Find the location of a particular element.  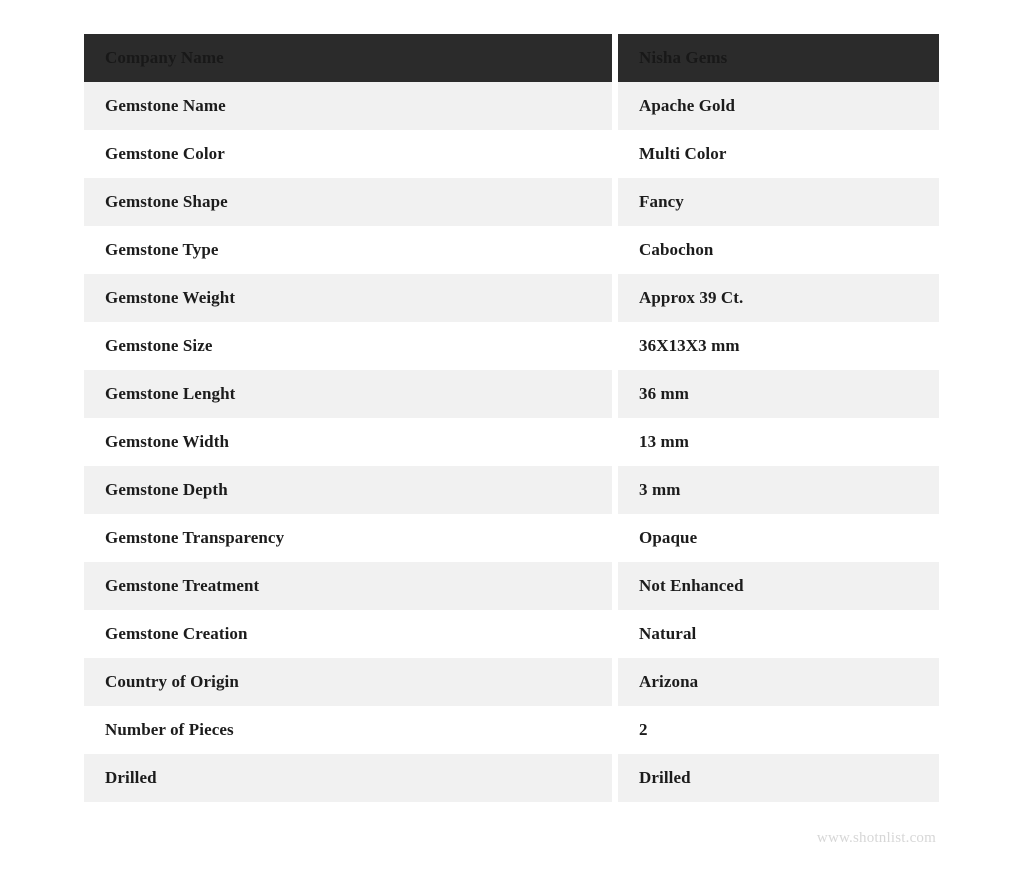

table-row: Gemstone Weight Approx 39 Ct. is located at coordinates (511, 298).